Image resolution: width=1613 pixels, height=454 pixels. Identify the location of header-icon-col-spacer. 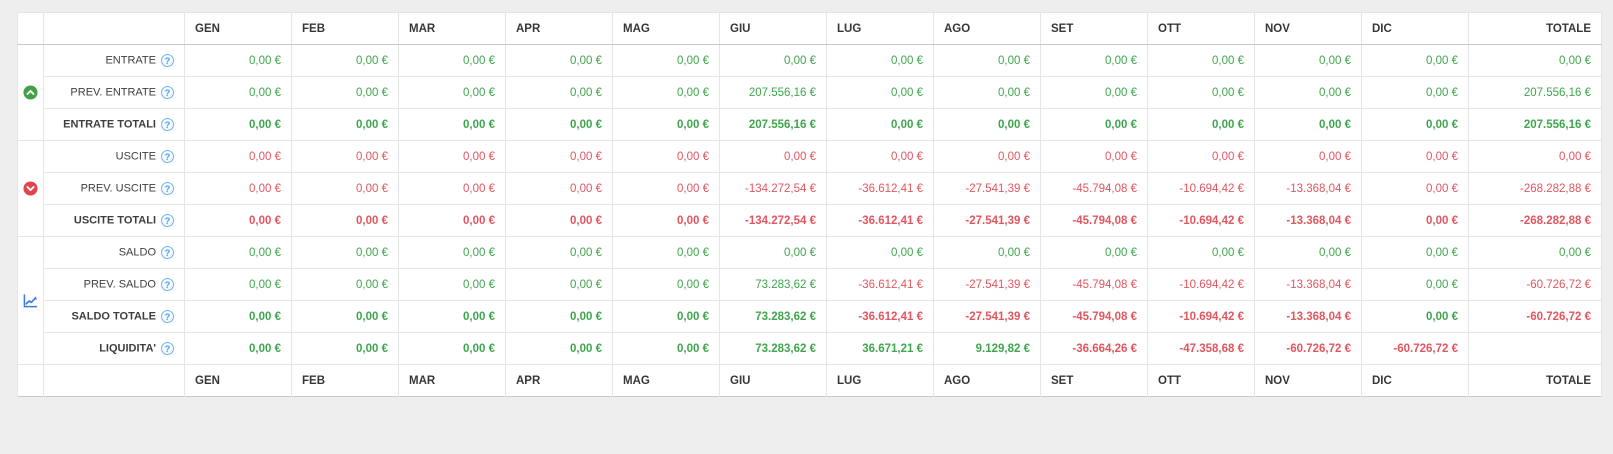
(30, 28).